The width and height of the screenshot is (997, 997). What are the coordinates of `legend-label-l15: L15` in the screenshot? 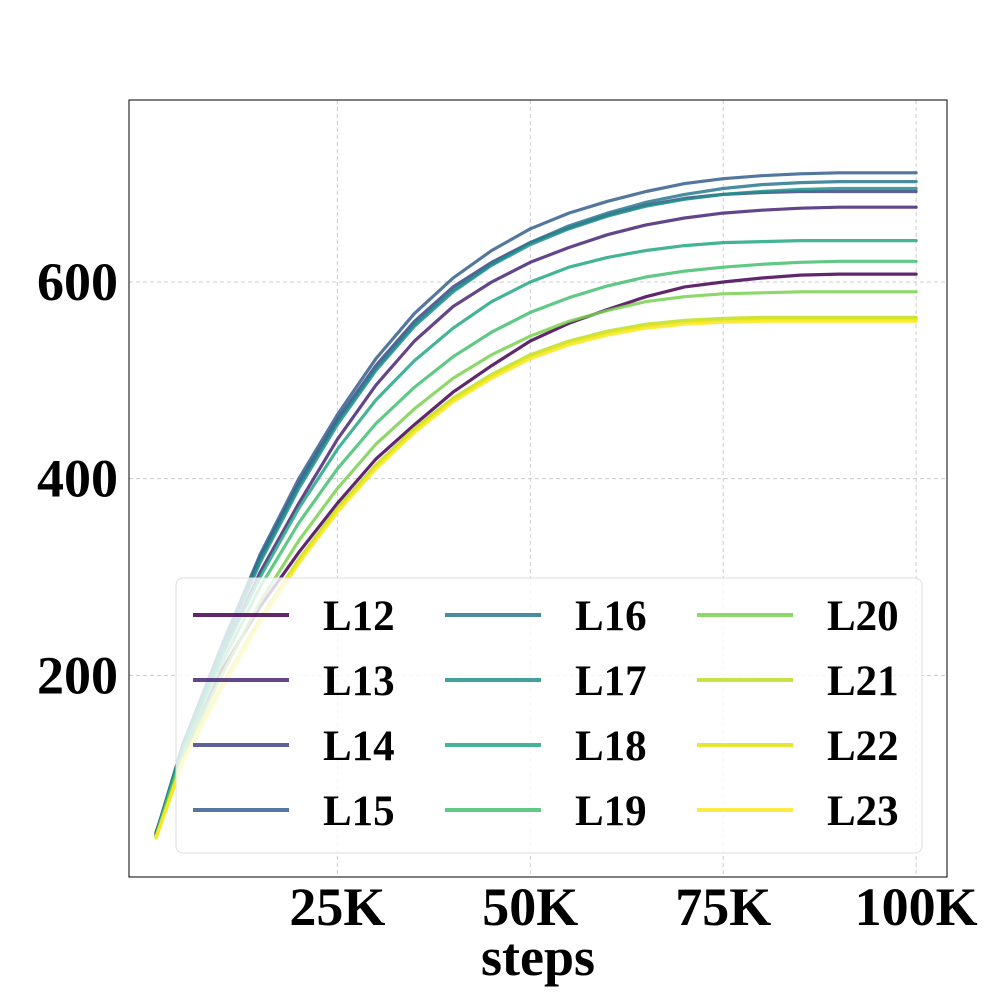 It's located at (359, 811).